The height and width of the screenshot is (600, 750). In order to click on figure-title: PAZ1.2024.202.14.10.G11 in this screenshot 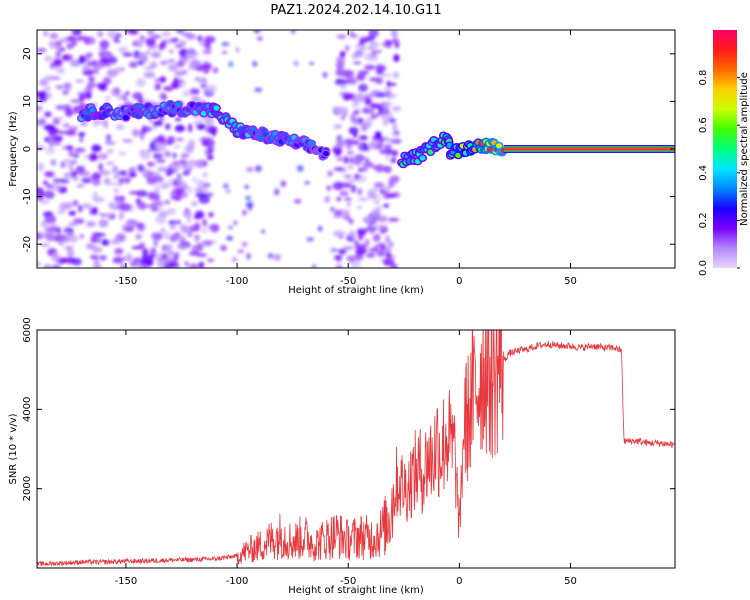, I will do `click(355, 10)`.